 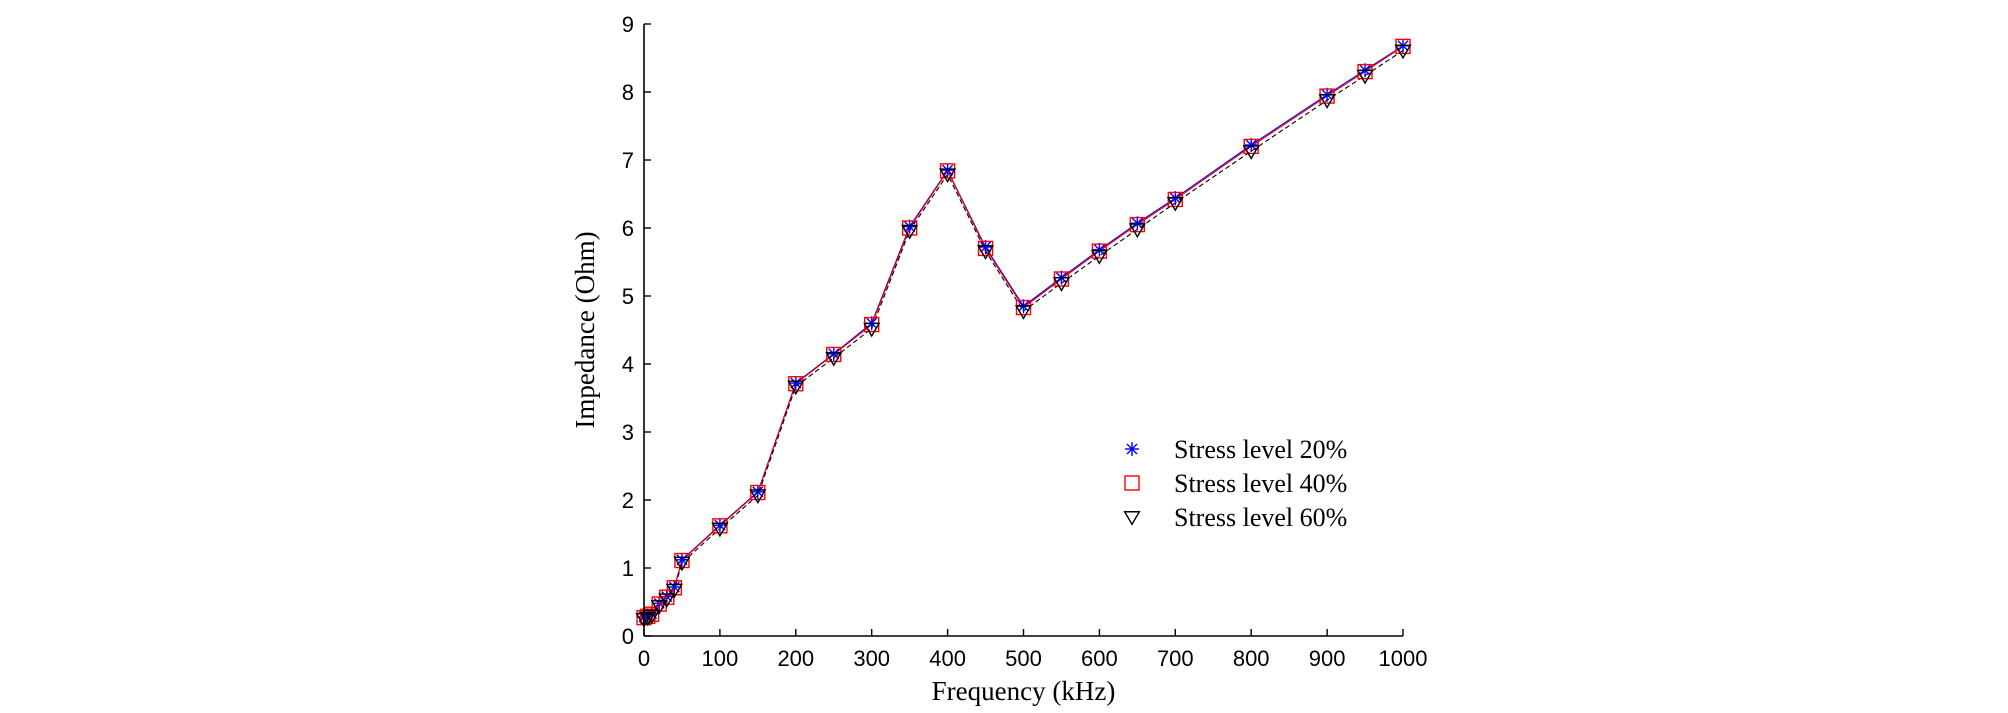 What do you see at coordinates (1327, 658) in the screenshot?
I see `x-tick-label: 900` at bounding box center [1327, 658].